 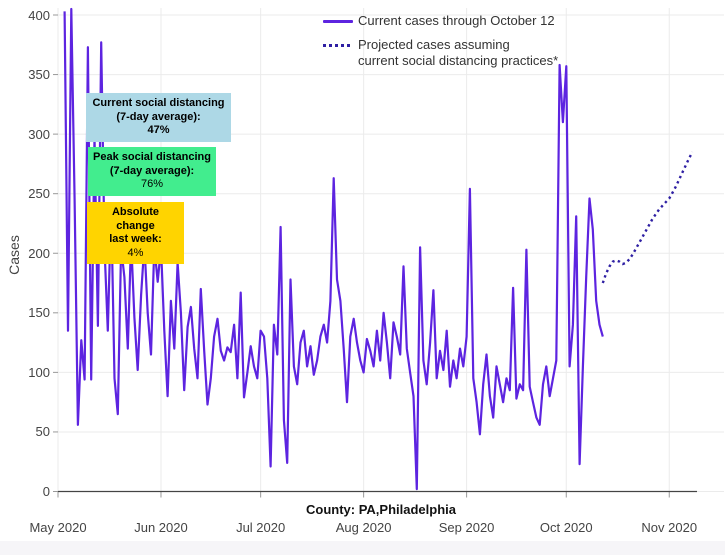 I want to click on footer-band, so click(x=362, y=548).